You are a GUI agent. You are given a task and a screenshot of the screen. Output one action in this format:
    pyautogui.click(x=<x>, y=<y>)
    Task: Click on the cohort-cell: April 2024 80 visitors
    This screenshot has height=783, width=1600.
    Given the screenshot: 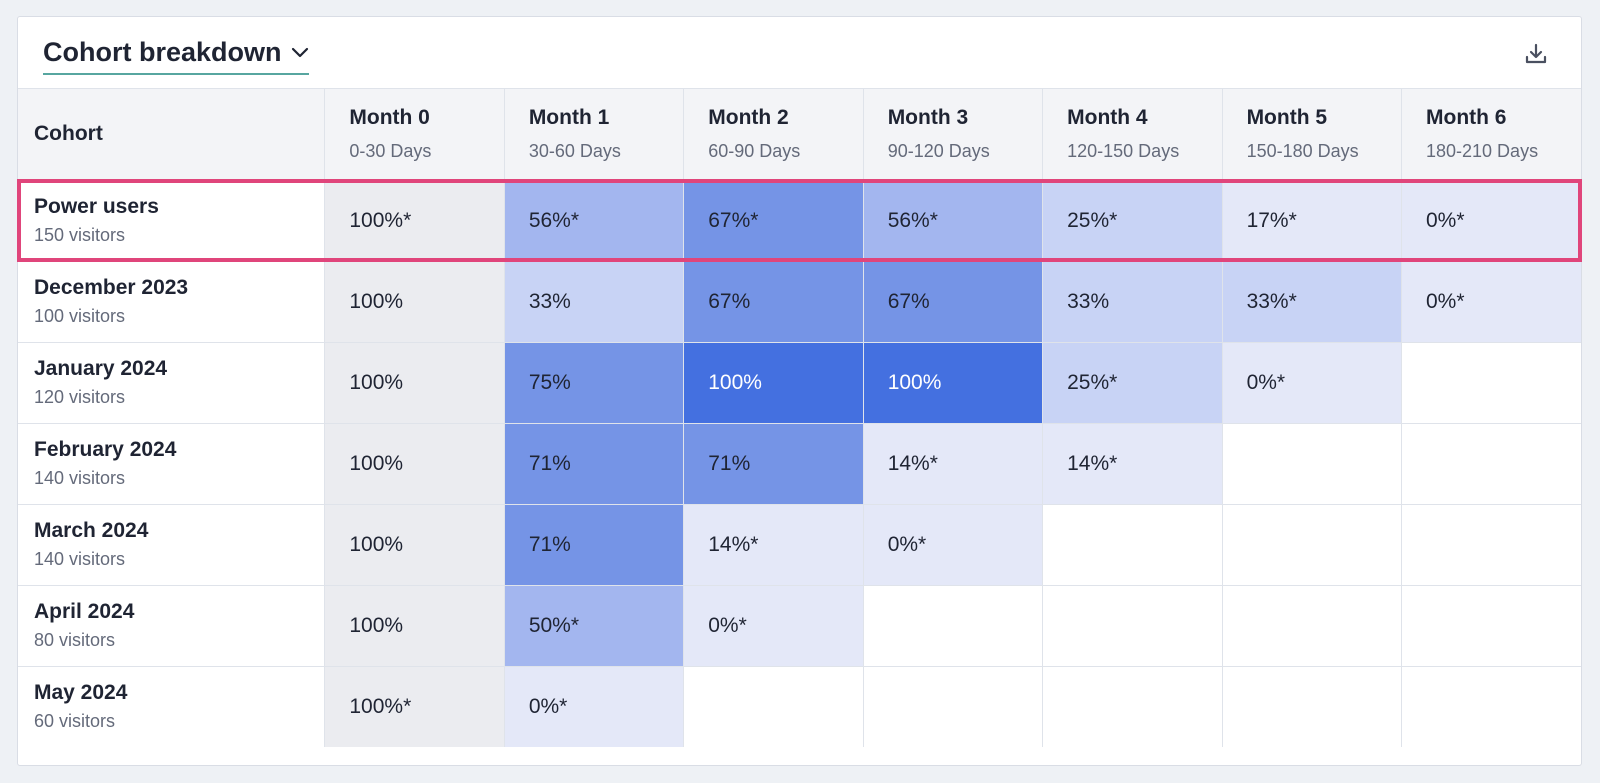 What is the action you would take?
    pyautogui.click(x=172, y=626)
    